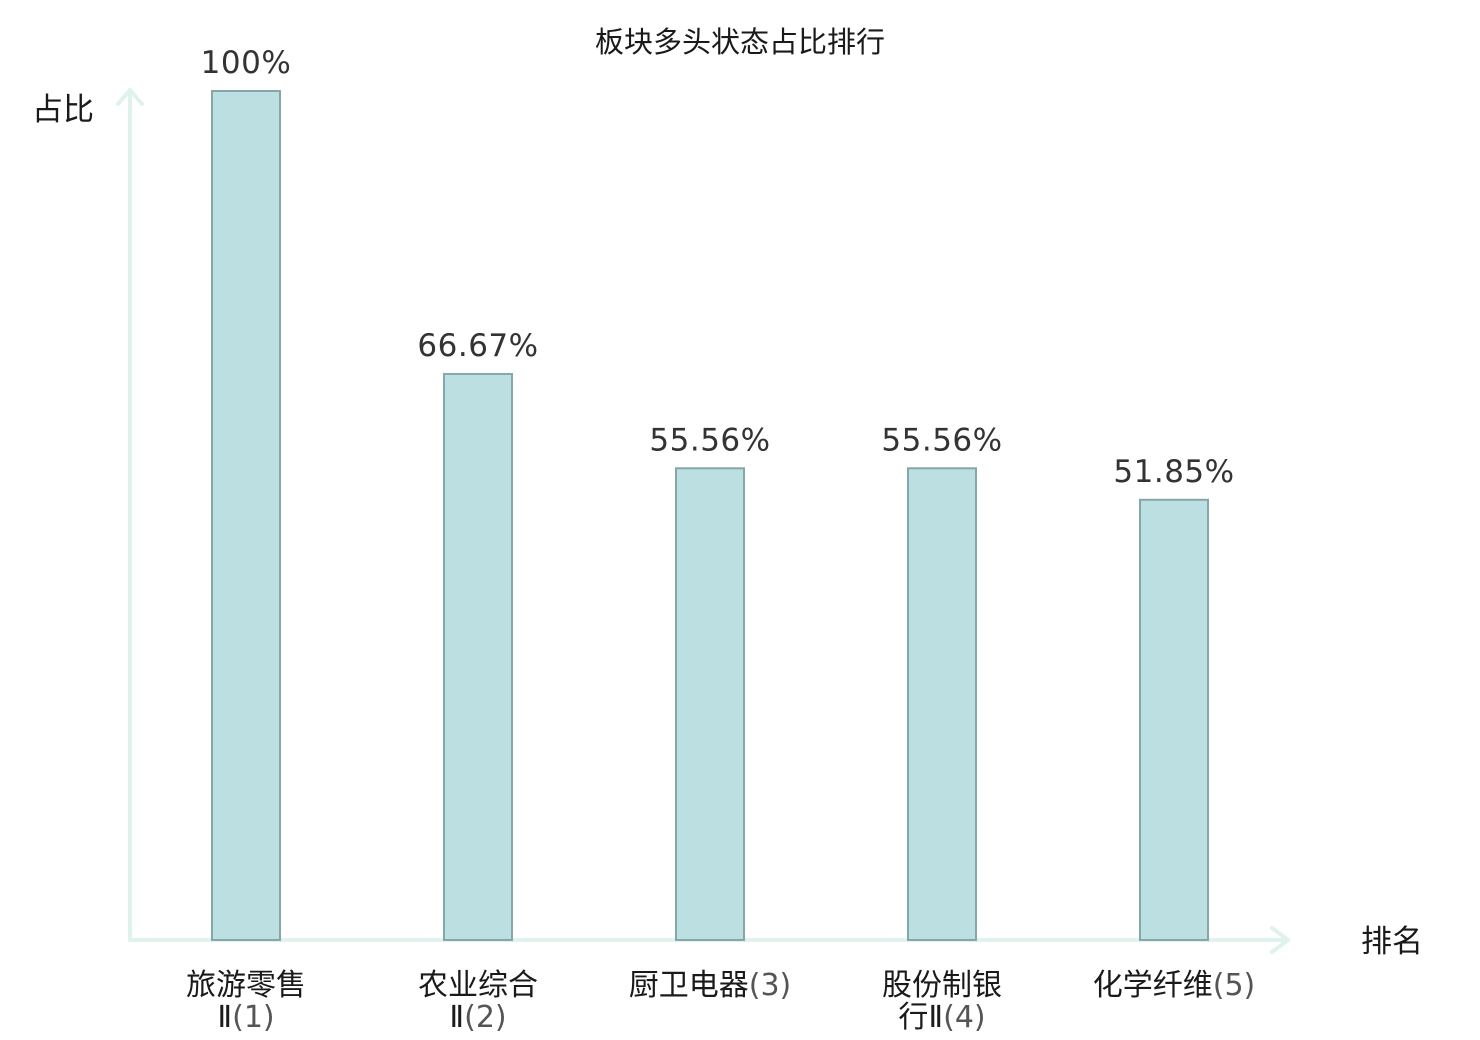 The width and height of the screenshot is (1480, 1040). I want to click on x-axis-arrow-icon, so click(1280, 940).